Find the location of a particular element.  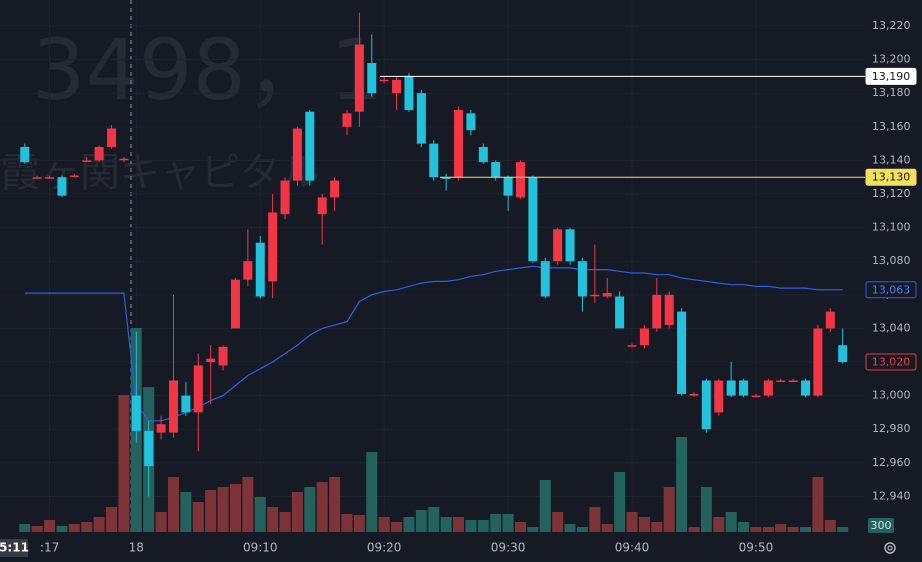

x-tick-label: 18 is located at coordinates (136, 548).